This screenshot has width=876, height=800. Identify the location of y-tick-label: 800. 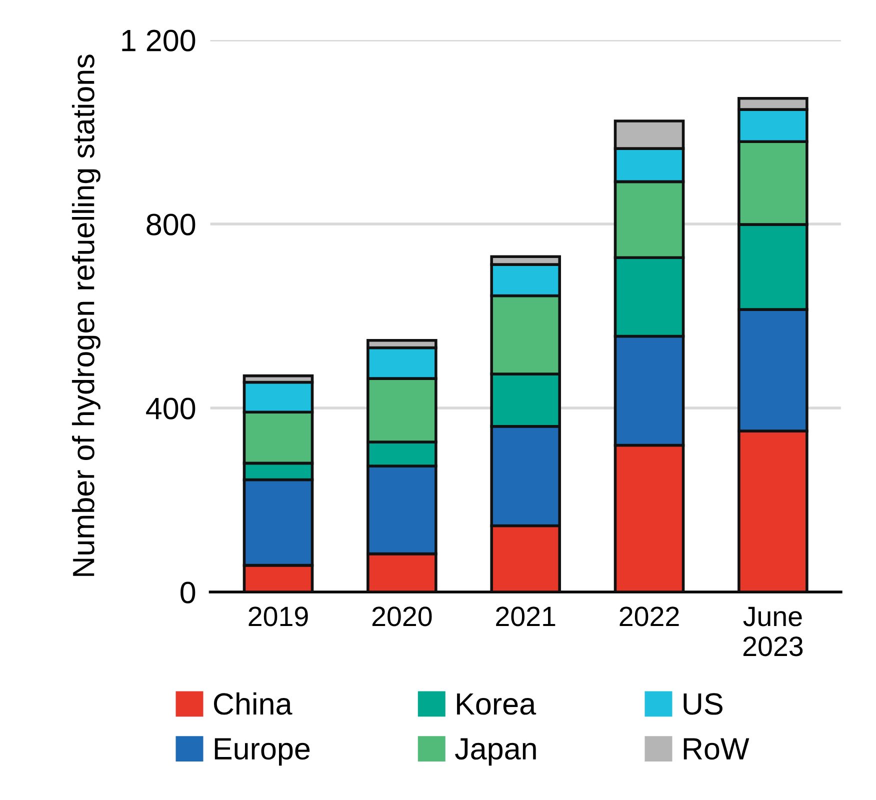
(171, 225).